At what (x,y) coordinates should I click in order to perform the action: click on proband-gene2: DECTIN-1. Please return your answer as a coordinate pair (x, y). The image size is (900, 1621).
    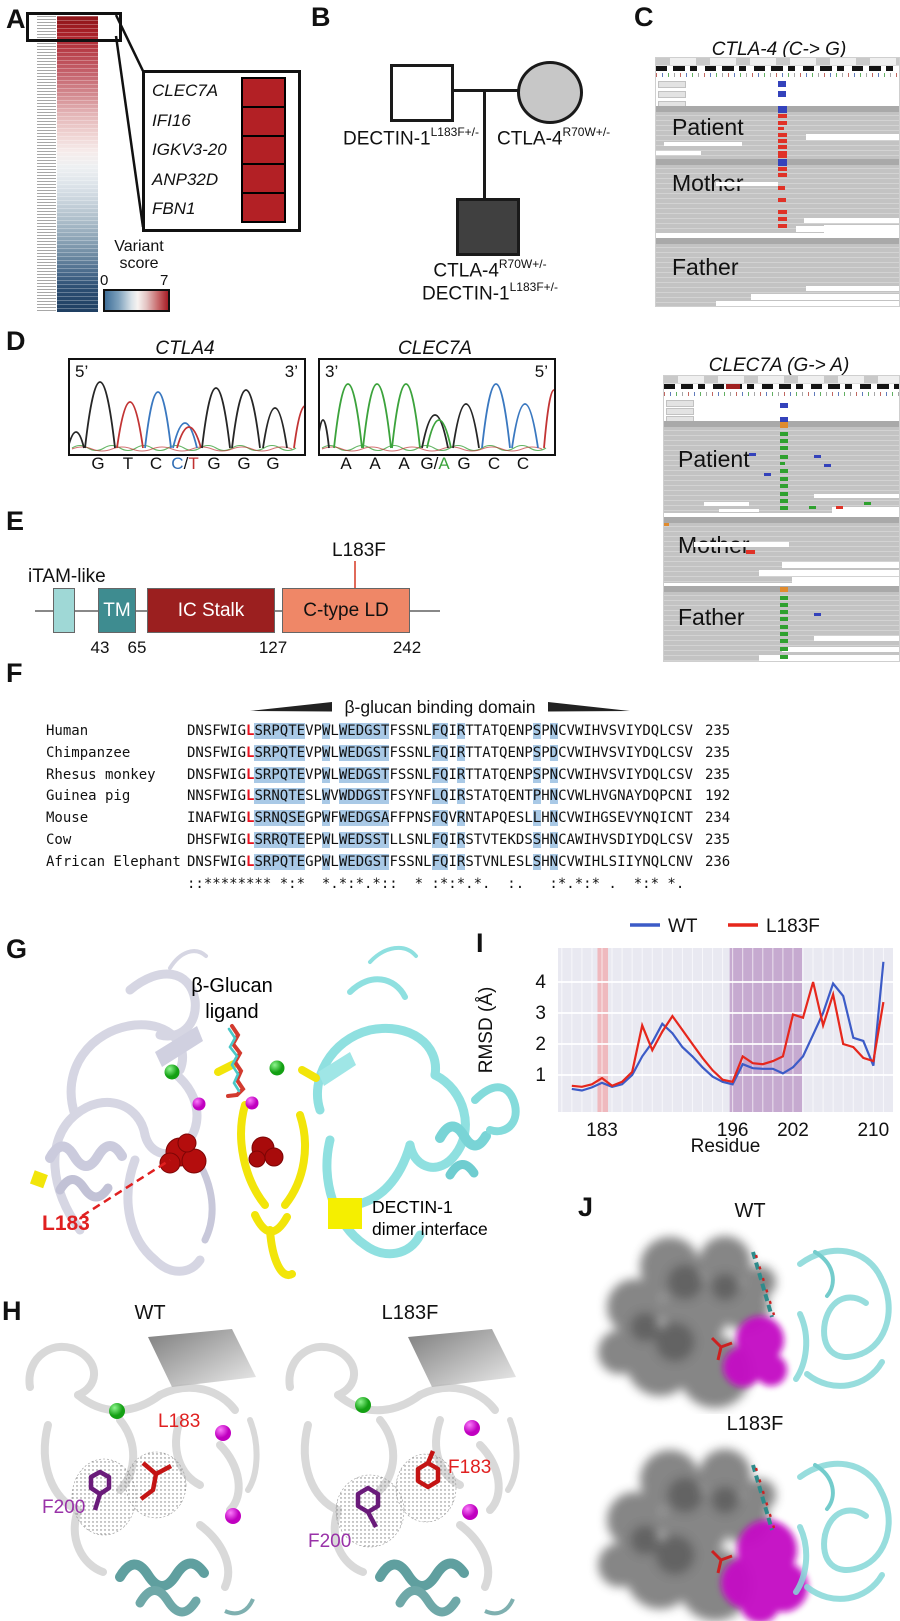
    Looking at the image, I should click on (466, 294).